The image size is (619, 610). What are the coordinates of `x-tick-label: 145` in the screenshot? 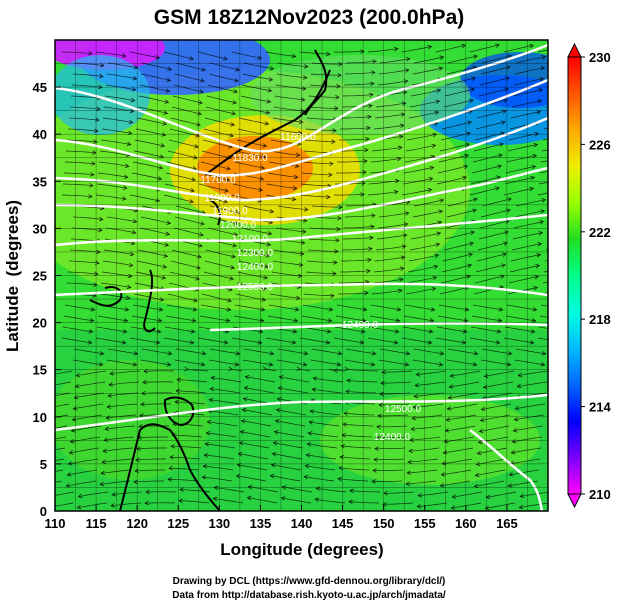 It's located at (343, 523).